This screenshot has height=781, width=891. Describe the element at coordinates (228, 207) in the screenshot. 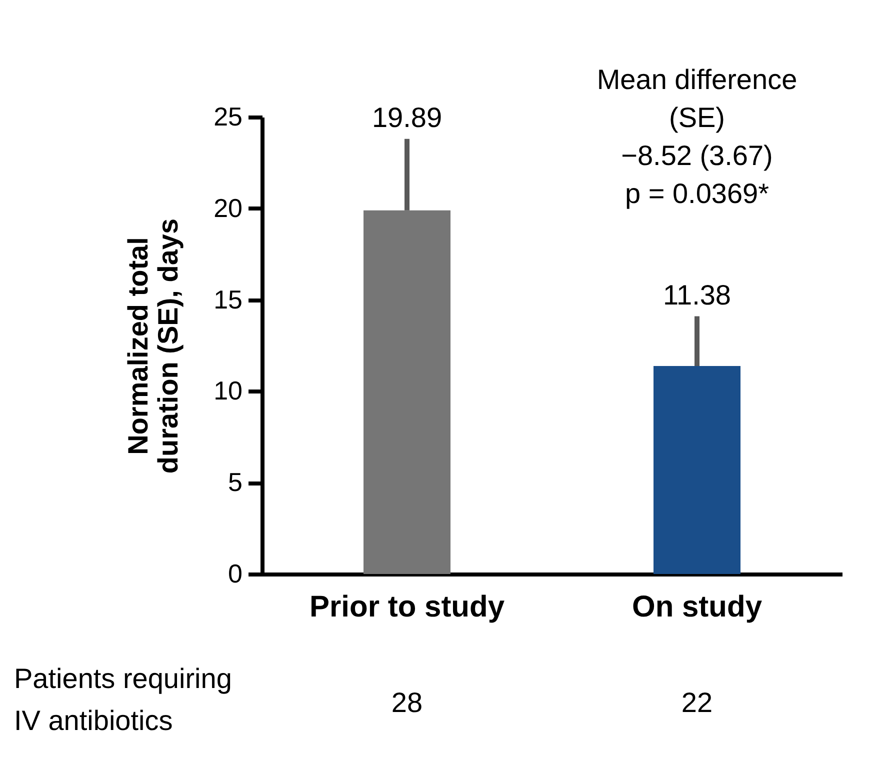

I see `y-tick-label: 20` at that location.